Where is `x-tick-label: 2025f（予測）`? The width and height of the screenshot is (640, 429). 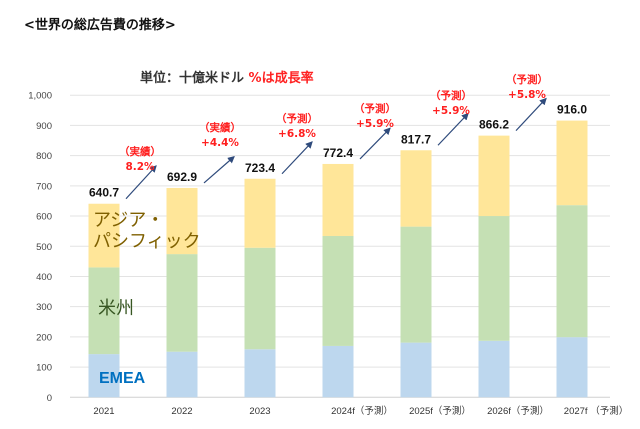
x-tick-label: 2025f（予測） is located at coordinates (440, 411).